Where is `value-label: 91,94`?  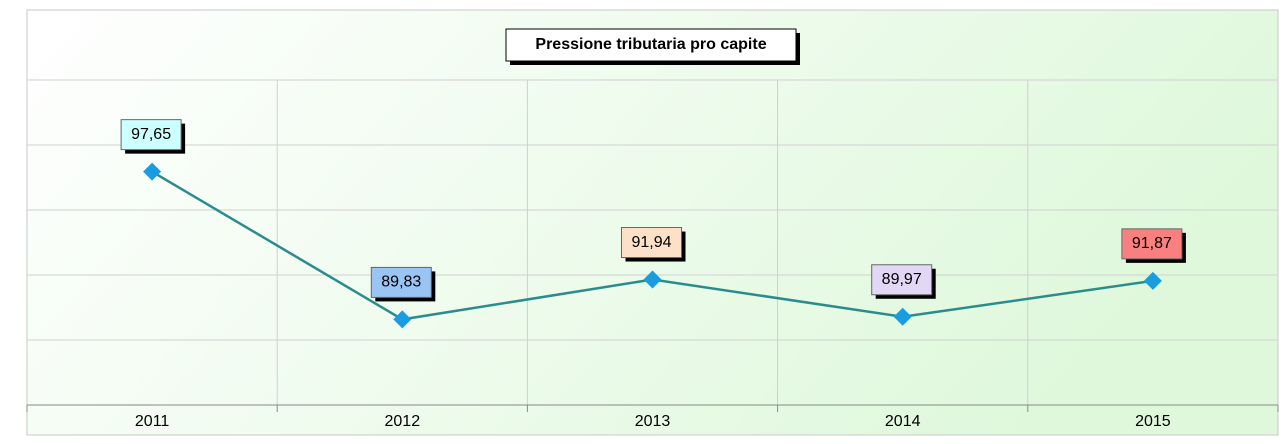 value-label: 91,94 is located at coordinates (651, 242).